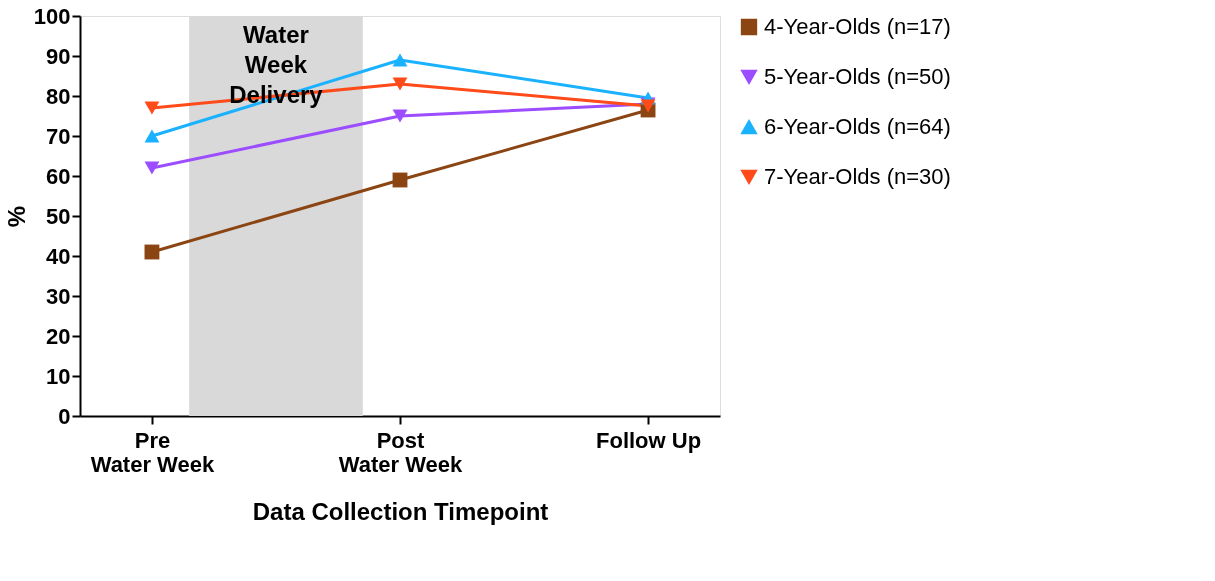 The width and height of the screenshot is (1215, 581). What do you see at coordinates (857, 126) in the screenshot?
I see `legend-label: 6-Year-Olds (n=64)` at bounding box center [857, 126].